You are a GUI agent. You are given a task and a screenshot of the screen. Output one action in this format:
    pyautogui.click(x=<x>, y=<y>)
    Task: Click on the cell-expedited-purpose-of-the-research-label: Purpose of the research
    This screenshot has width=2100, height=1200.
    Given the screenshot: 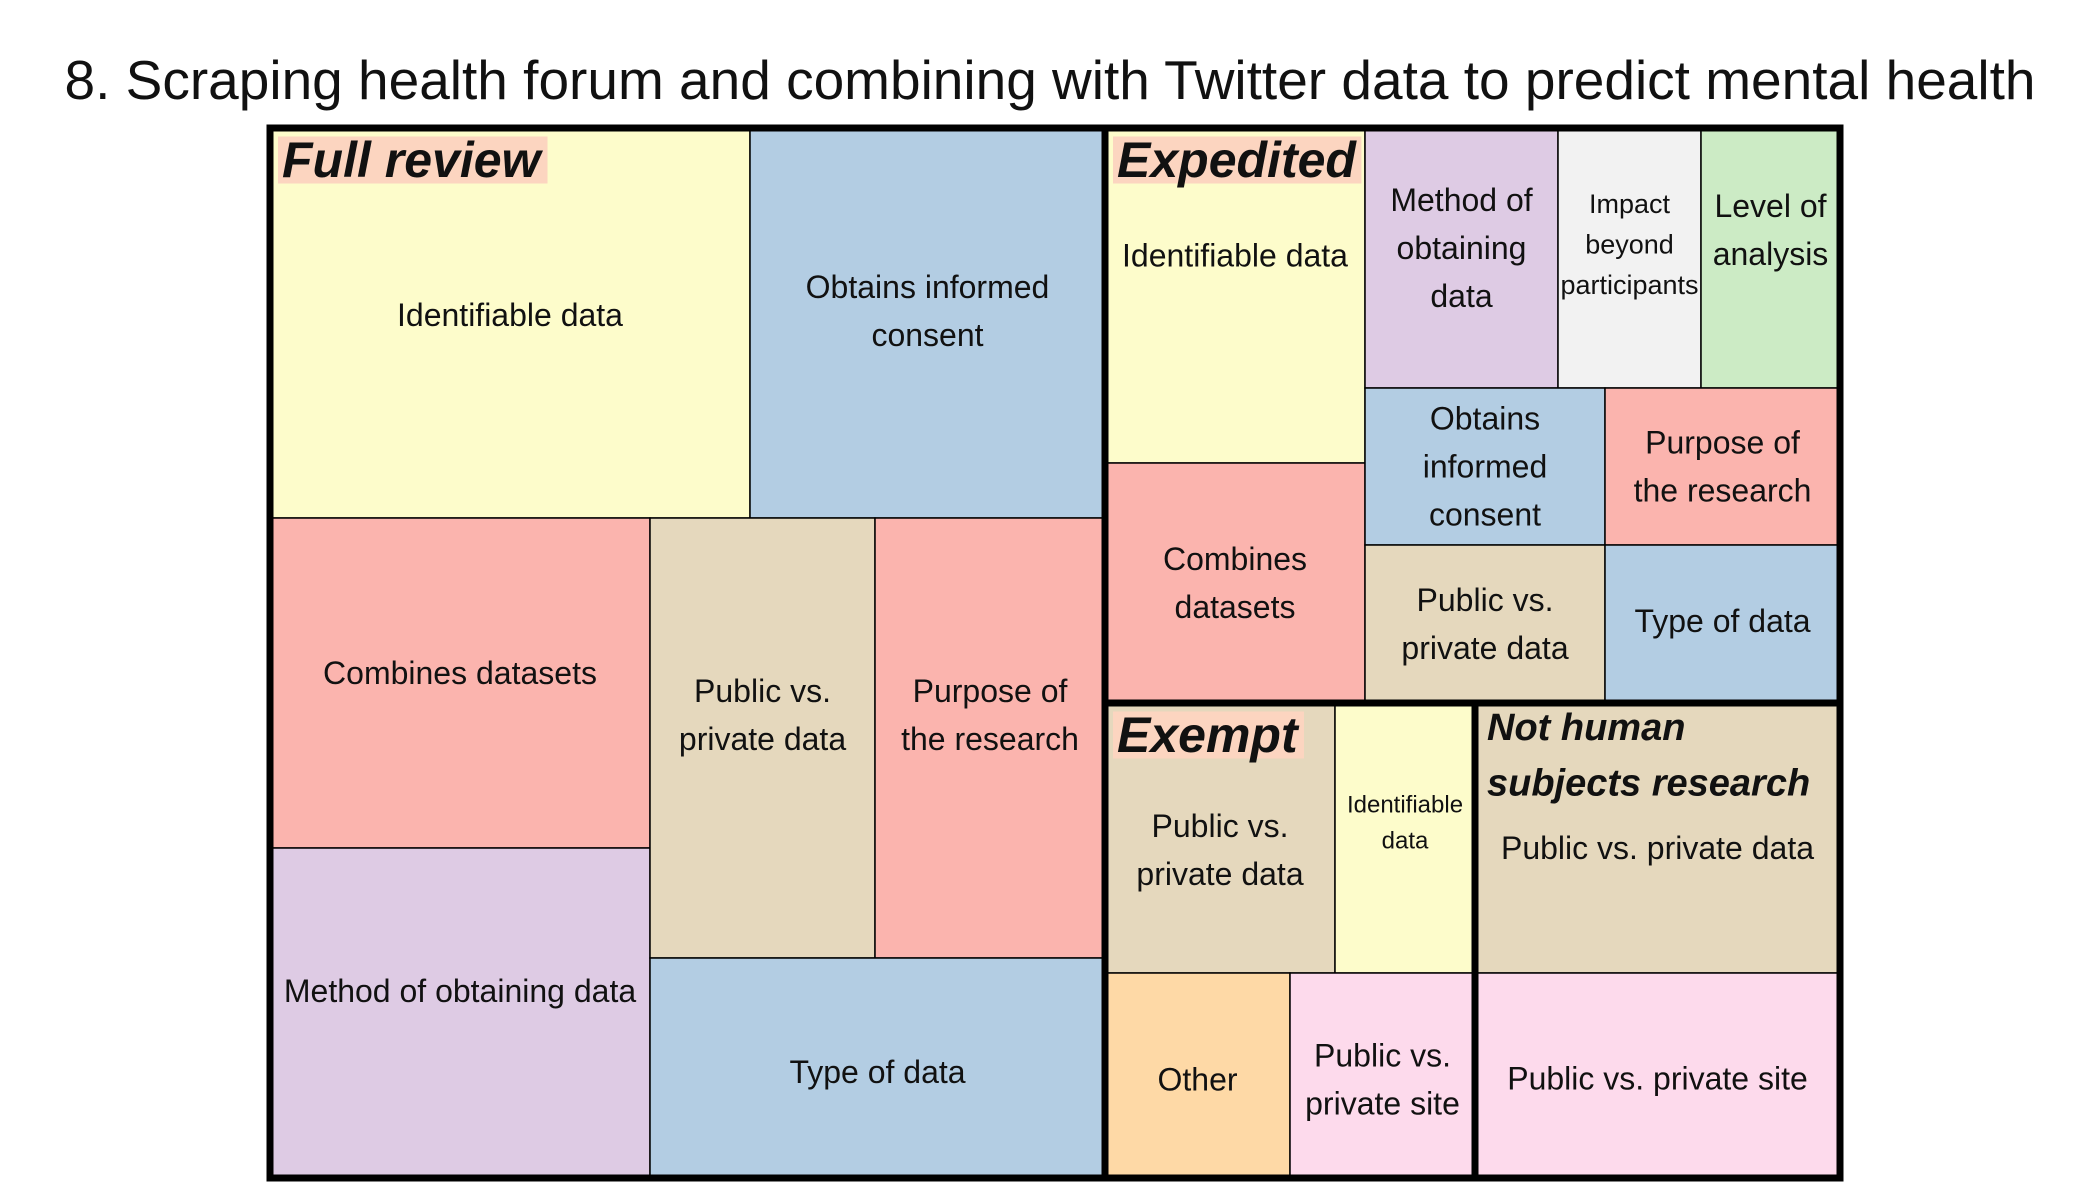 What is the action you would take?
    pyautogui.click(x=1723, y=467)
    